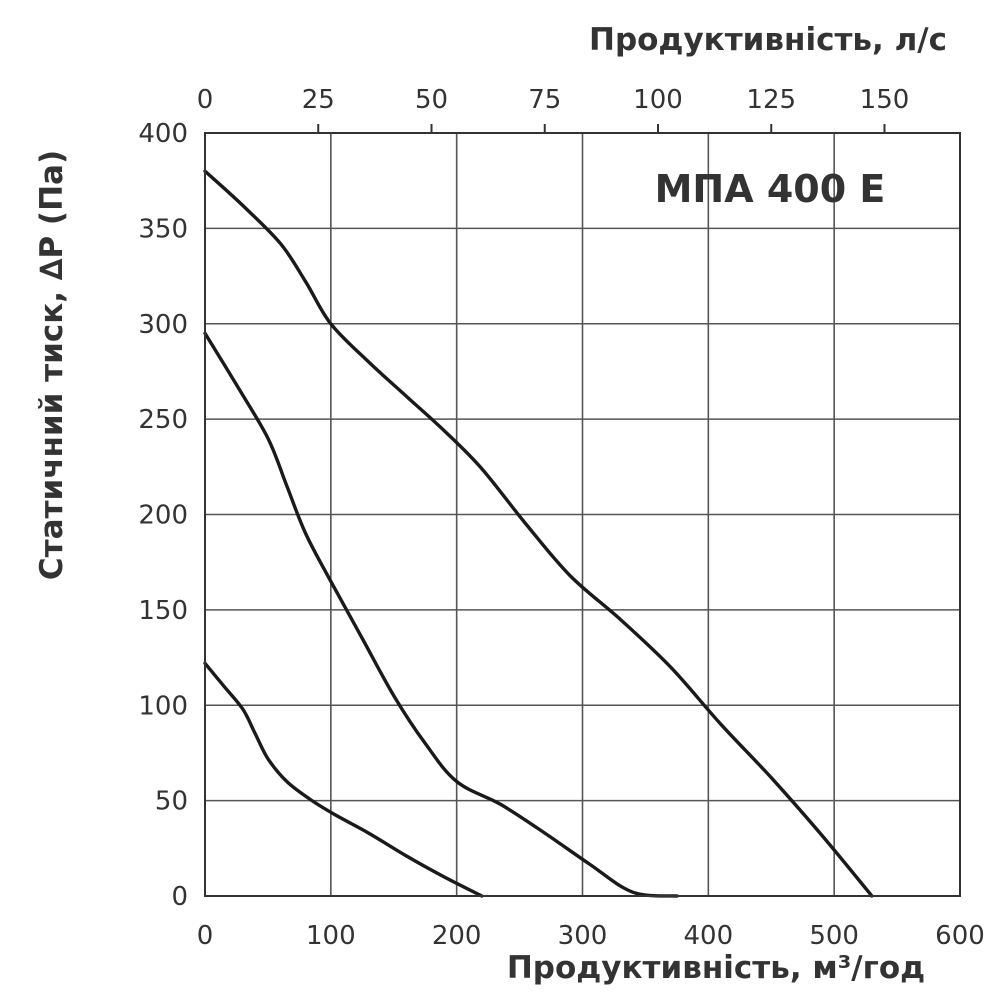 The width and height of the screenshot is (1000, 1000). I want to click on x-tick-label: 500, so click(834, 936).